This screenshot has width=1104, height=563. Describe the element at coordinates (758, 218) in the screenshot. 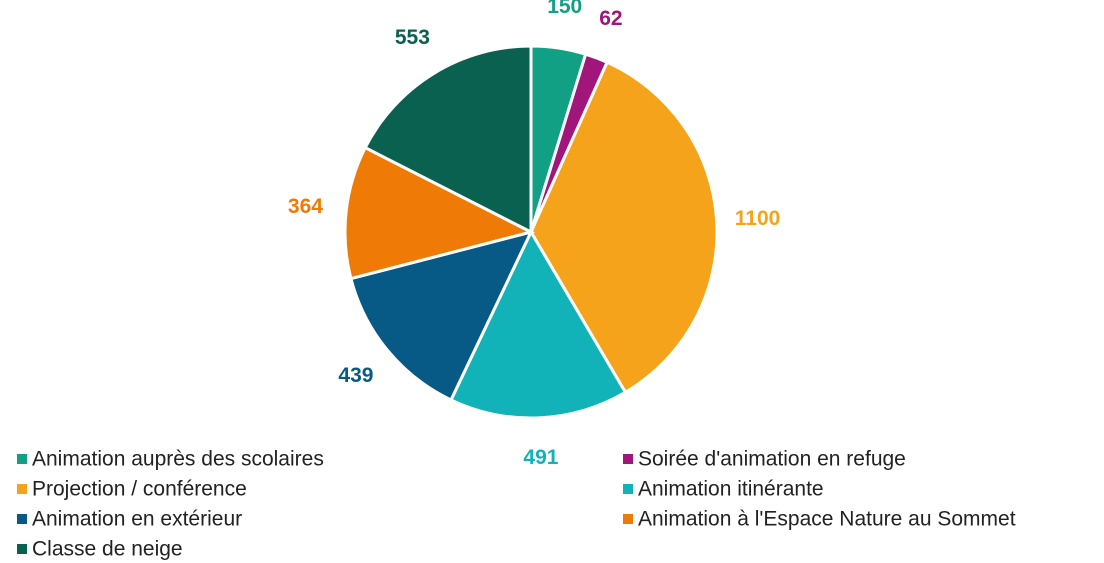

I see `data-label: 1100` at that location.